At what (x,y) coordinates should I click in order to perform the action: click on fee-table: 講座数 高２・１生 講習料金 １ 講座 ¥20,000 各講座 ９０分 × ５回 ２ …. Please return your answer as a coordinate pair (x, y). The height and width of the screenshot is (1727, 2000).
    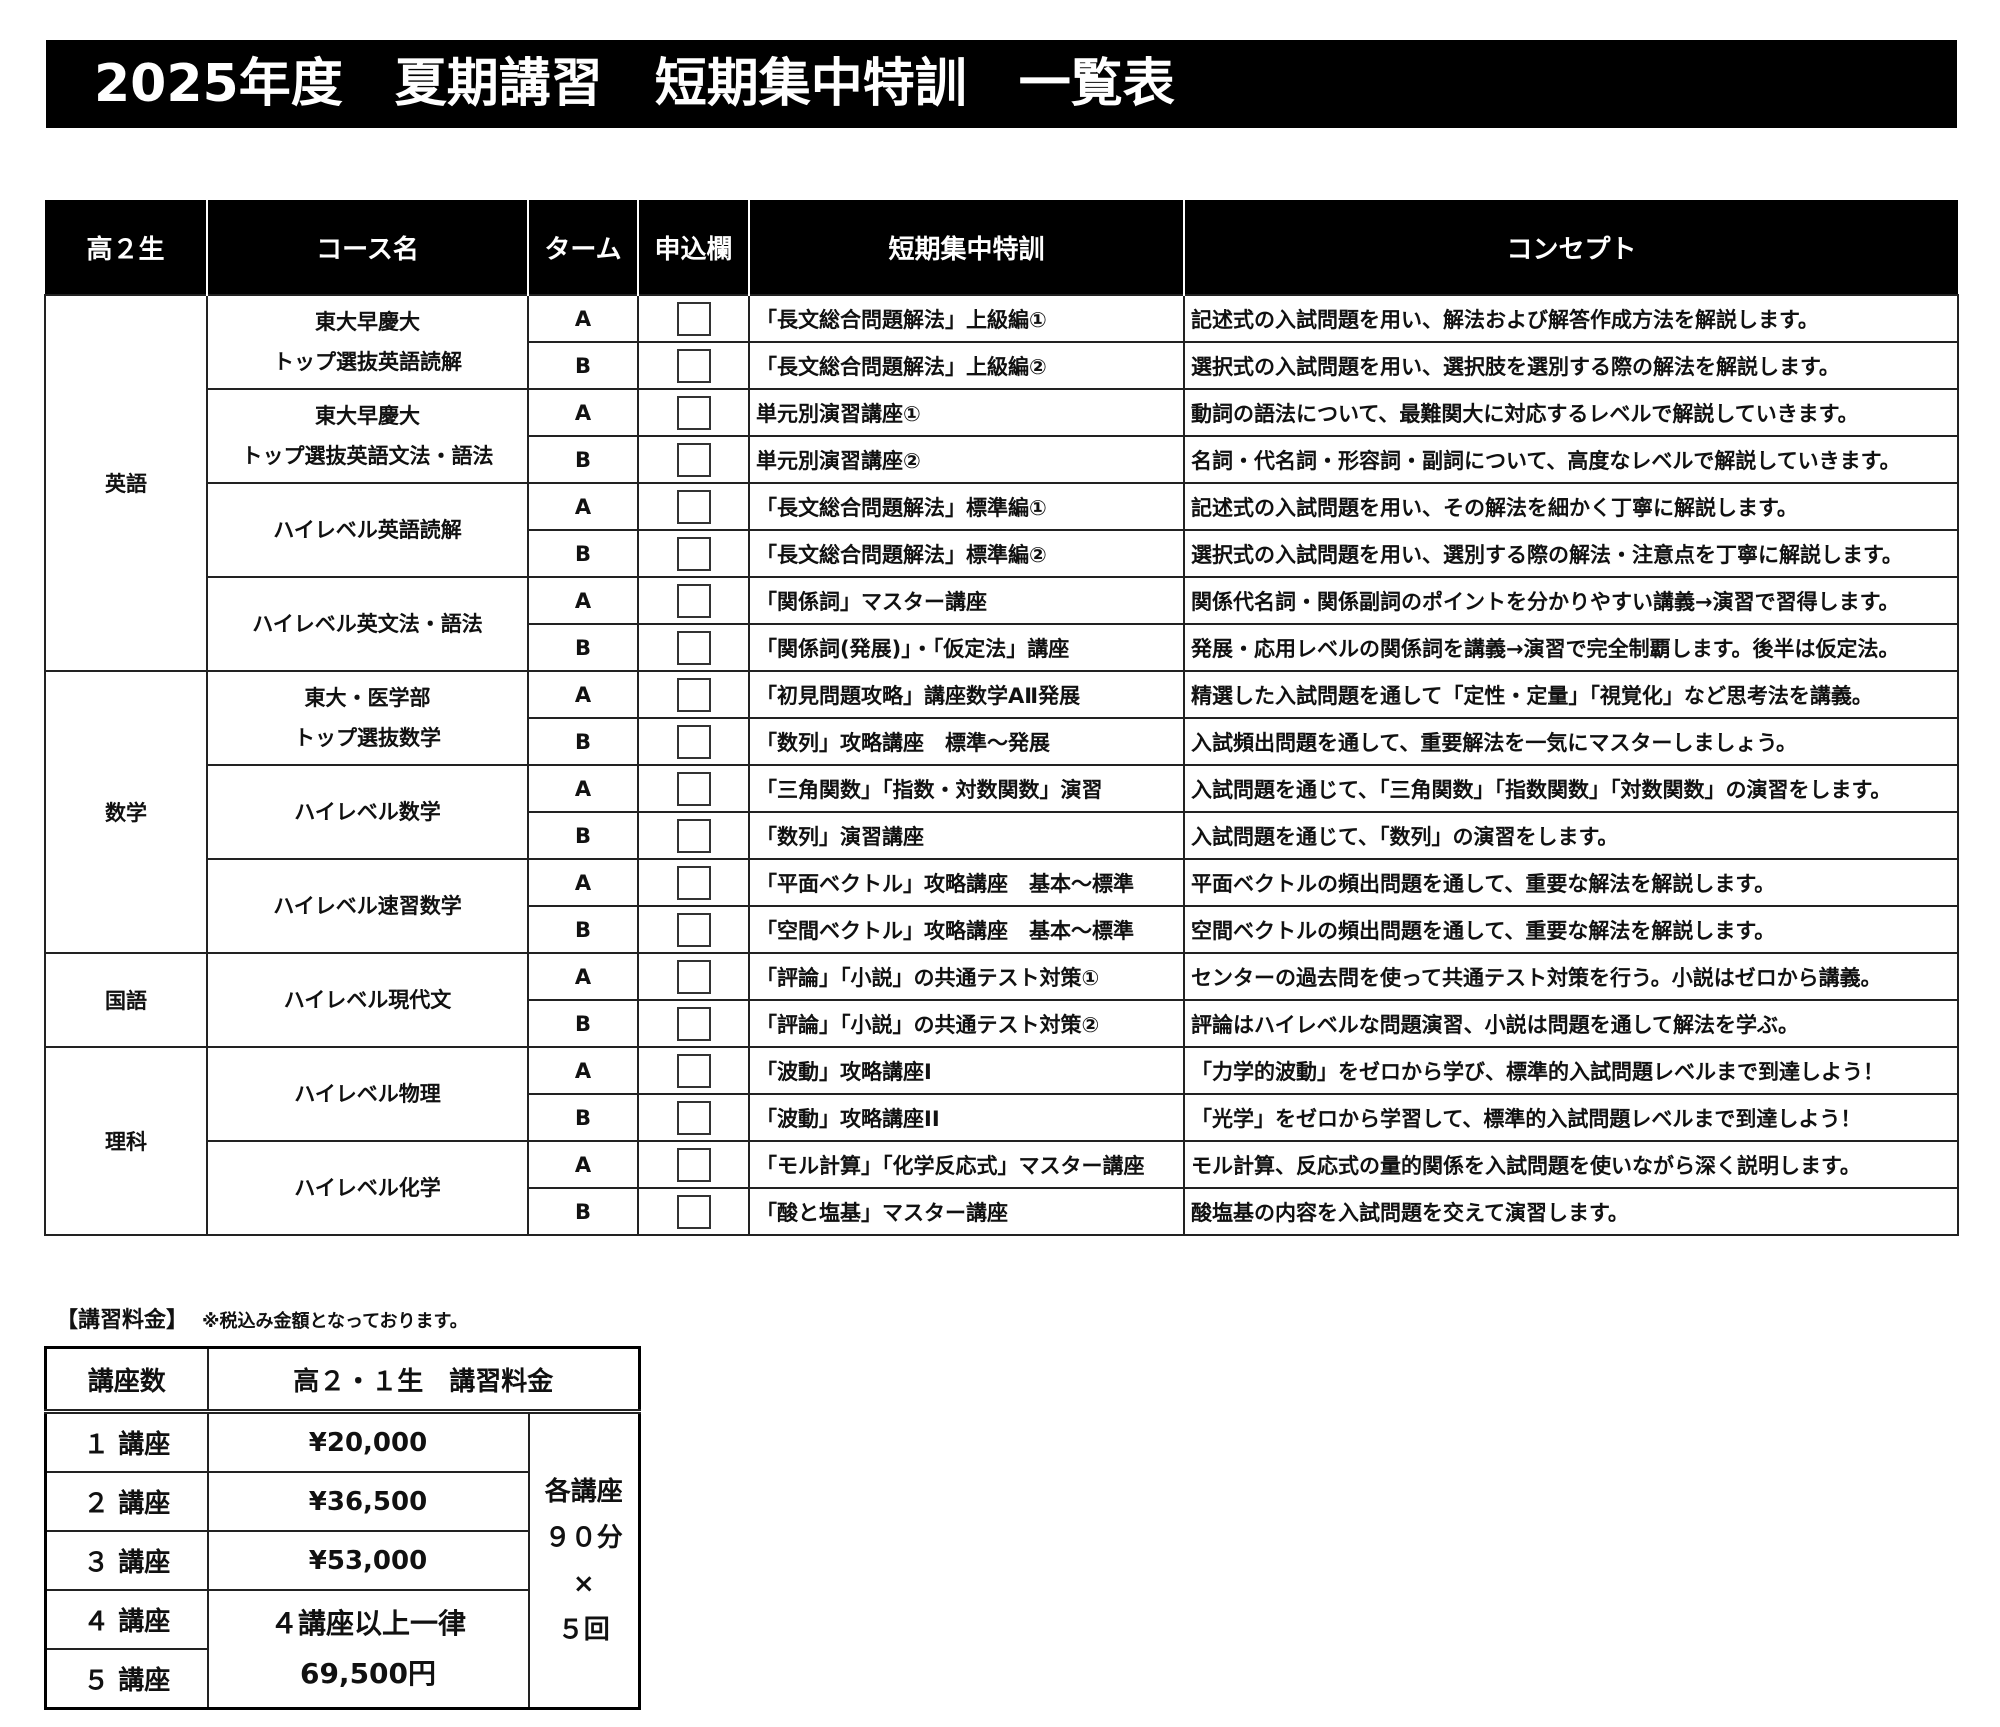
    Looking at the image, I should click on (343, 1528).